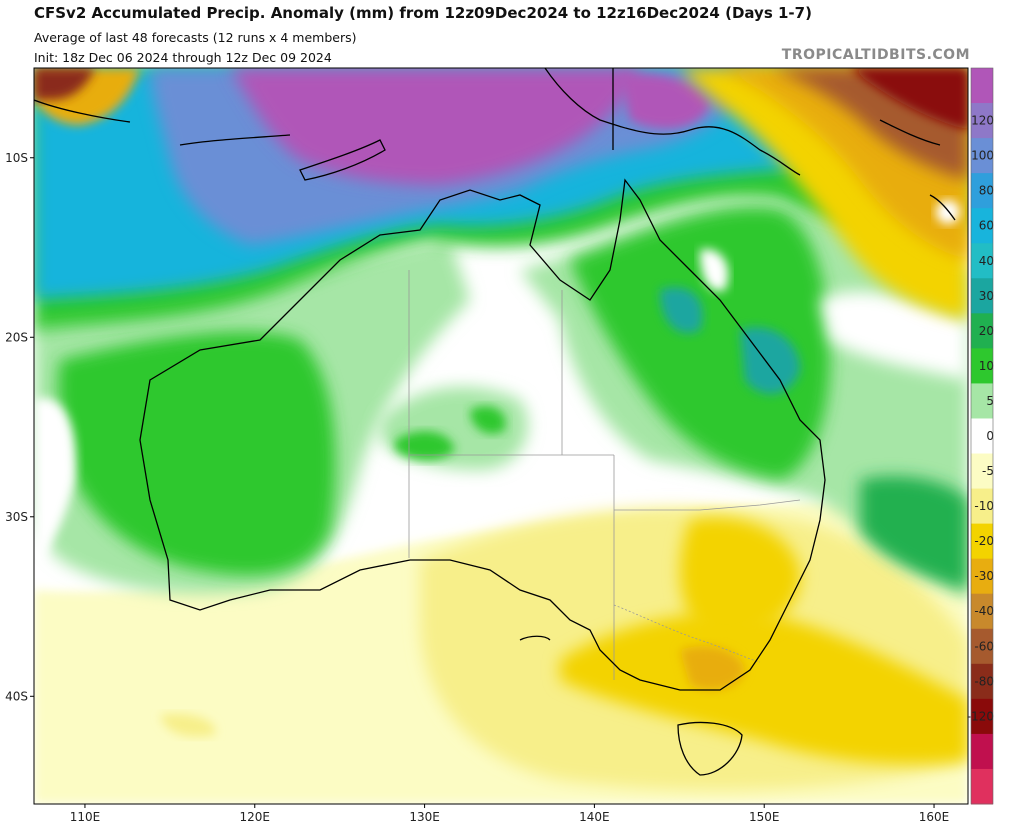 Image resolution: width=1024 pixels, height=825 pixels. What do you see at coordinates (986, 261) in the screenshot?
I see `colorbar-label: 40` at bounding box center [986, 261].